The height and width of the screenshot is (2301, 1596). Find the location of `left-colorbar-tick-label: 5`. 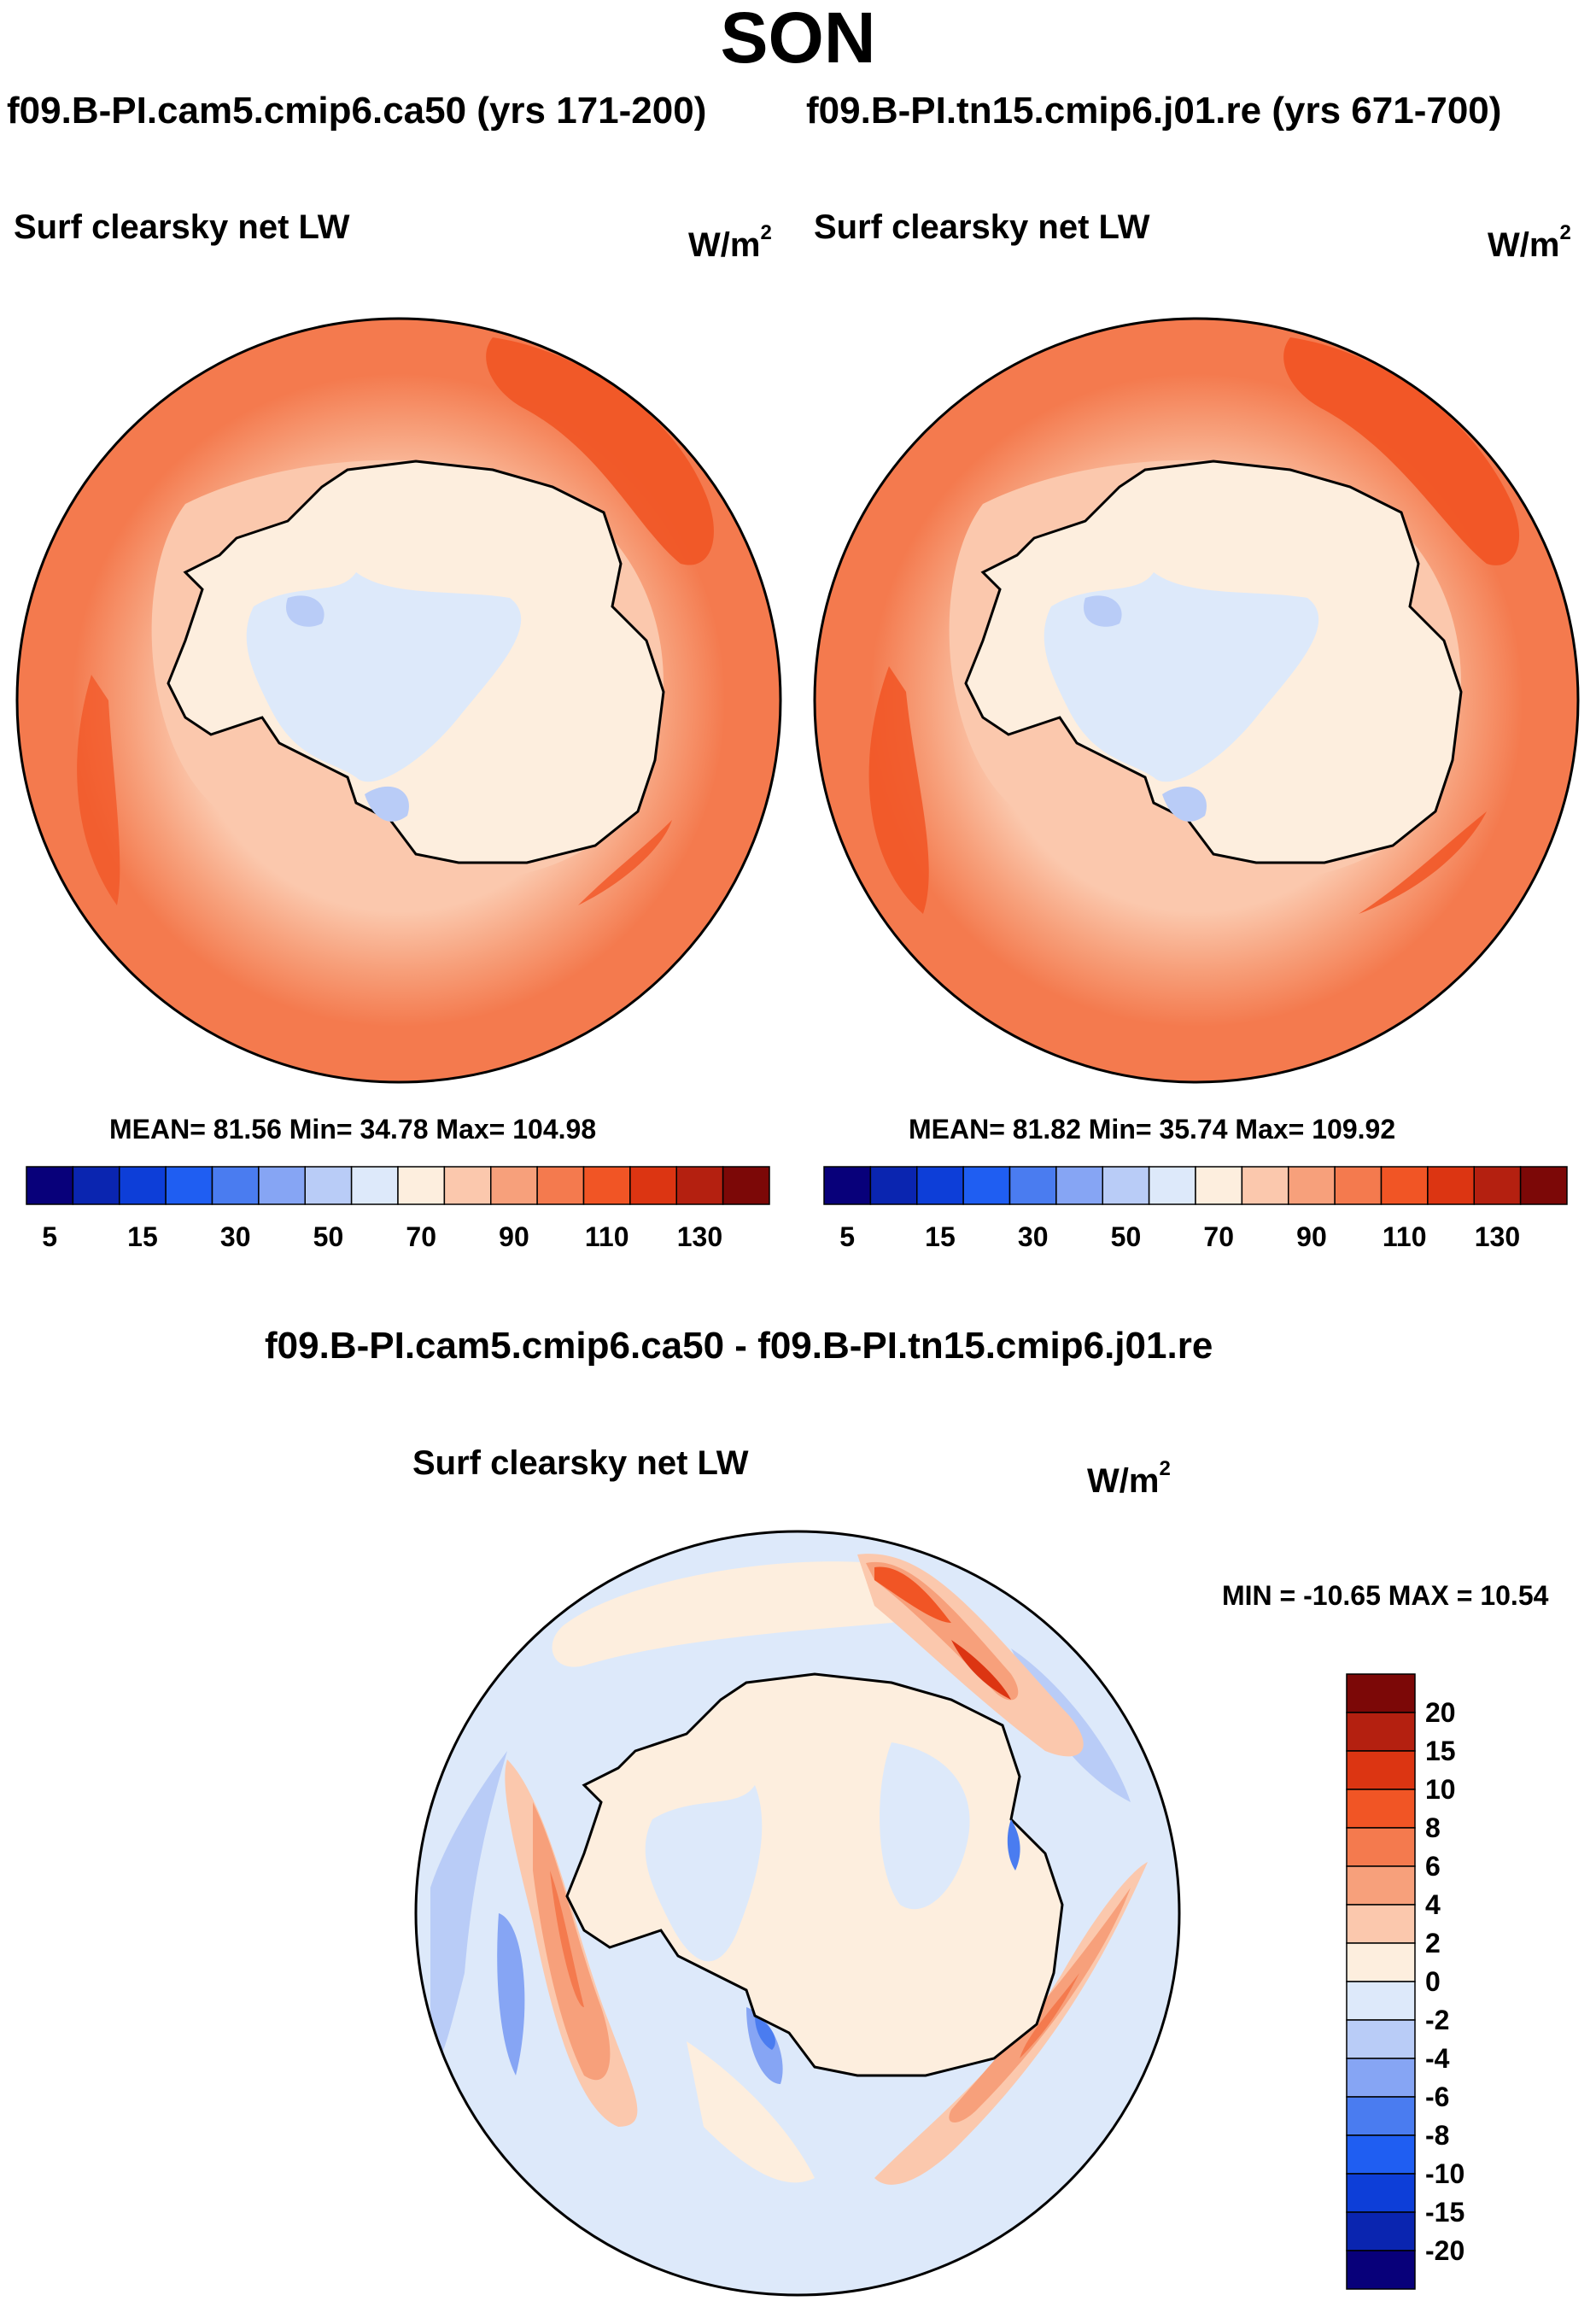

left-colorbar-tick-label: 5 is located at coordinates (50, 1236).